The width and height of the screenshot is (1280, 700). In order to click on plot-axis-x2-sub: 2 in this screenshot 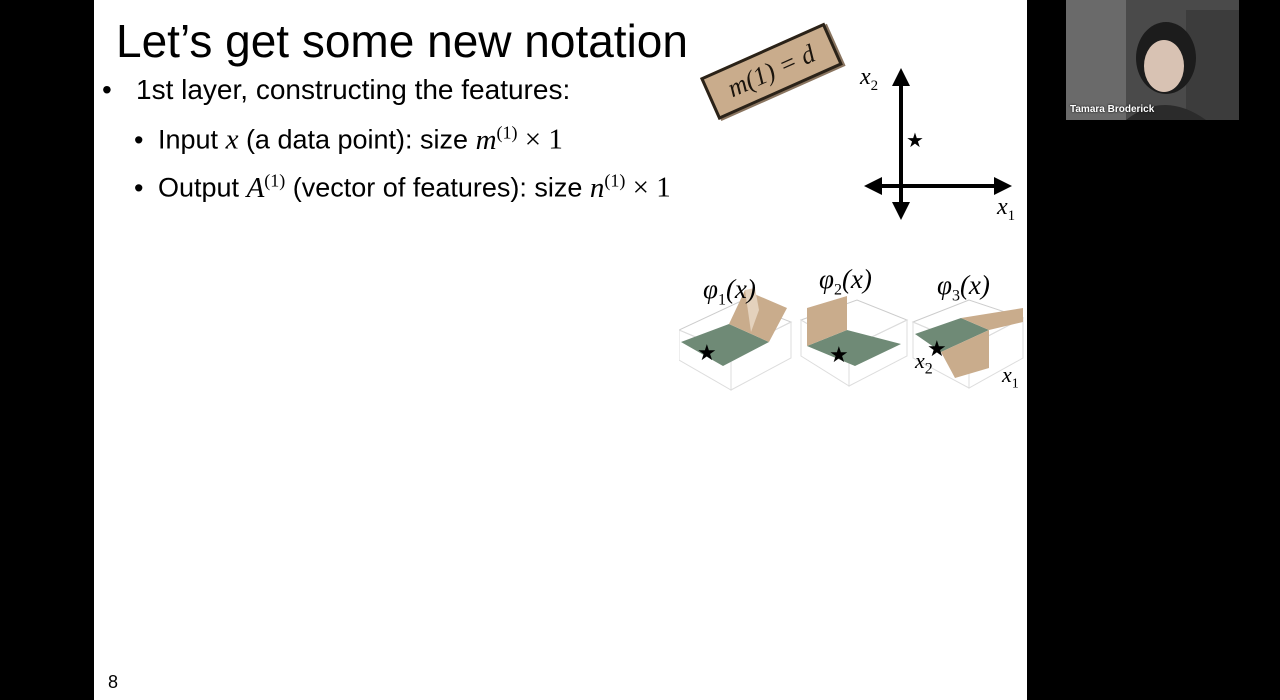, I will do `click(928, 369)`.